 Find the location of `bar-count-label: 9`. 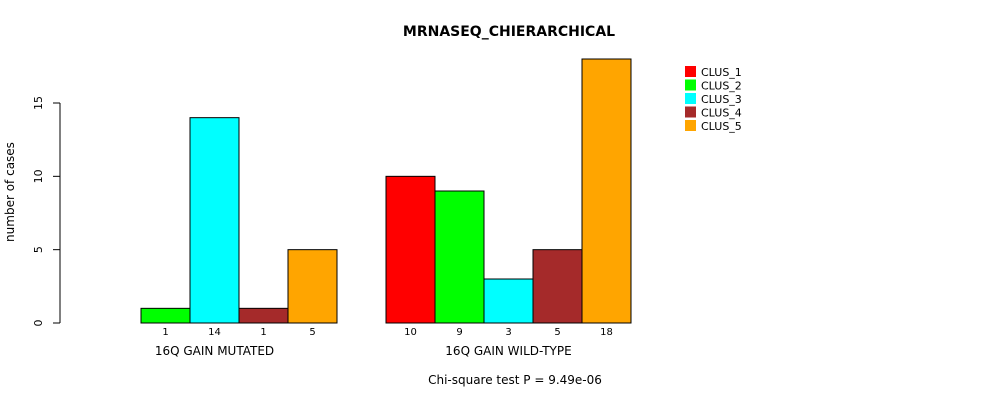

bar-count-label: 9 is located at coordinates (459, 332).